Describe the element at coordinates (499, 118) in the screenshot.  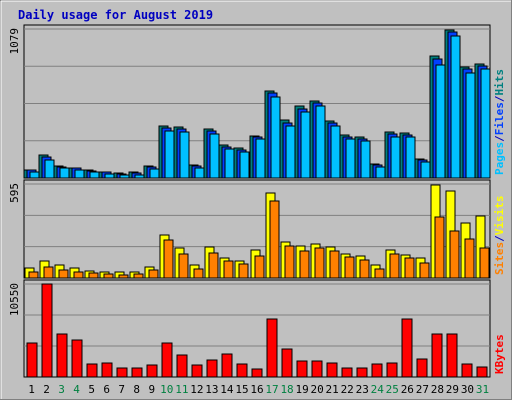
I see `legend-entry: Files` at that location.